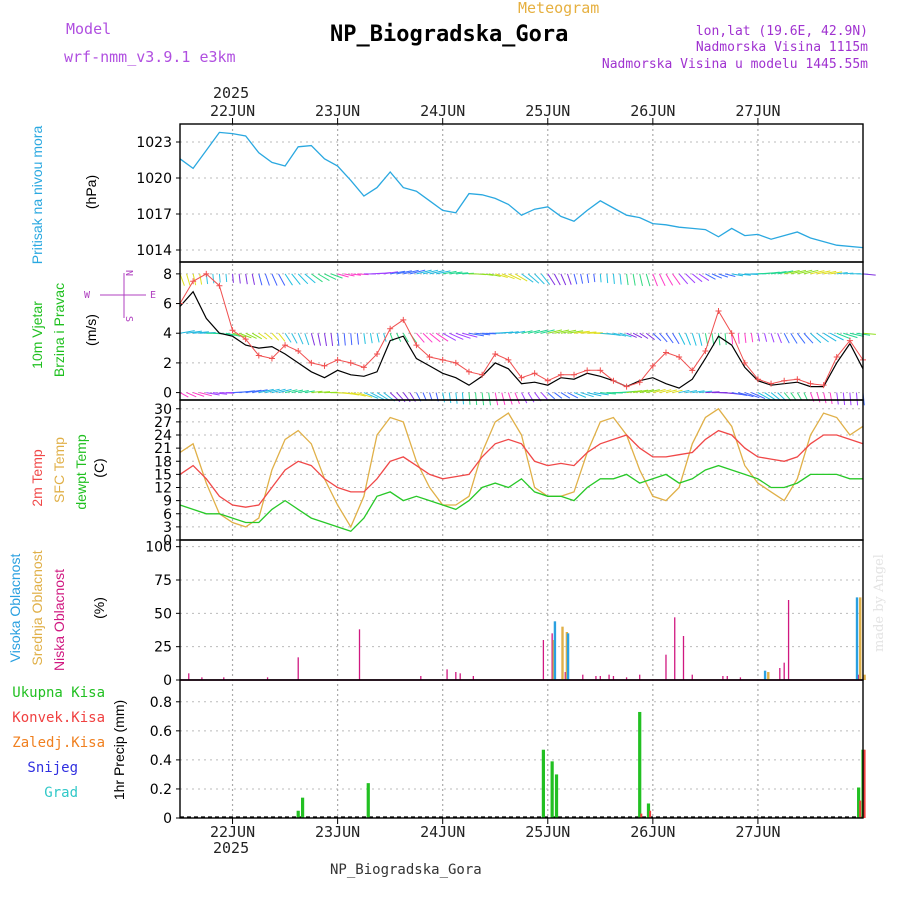 This screenshot has height=900, width=900. Describe the element at coordinates (99, 467) in the screenshot. I see `temp-unit: (C)` at that location.